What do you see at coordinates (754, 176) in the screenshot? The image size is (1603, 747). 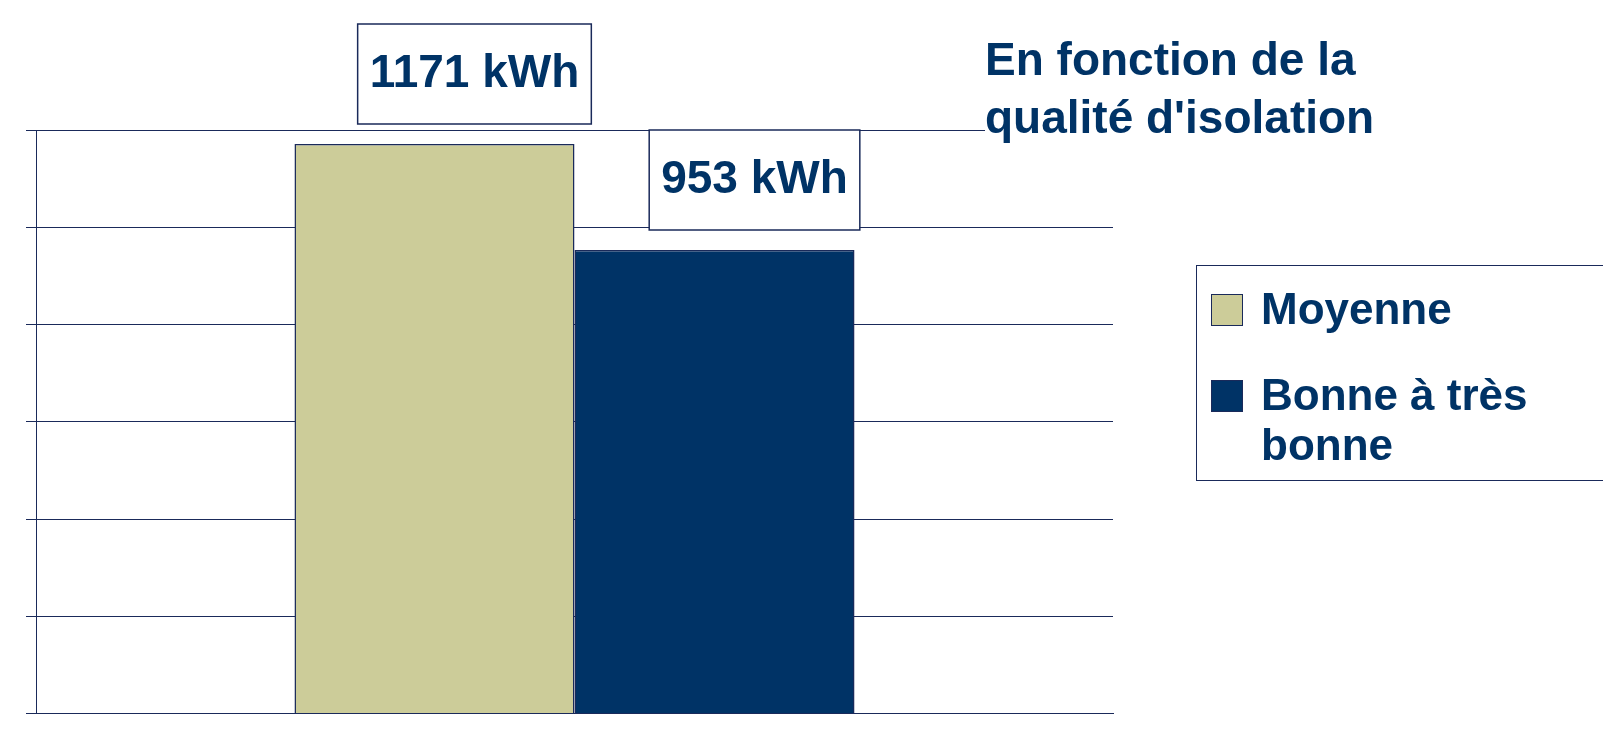 I see `data-label: 953 kWh` at bounding box center [754, 176].